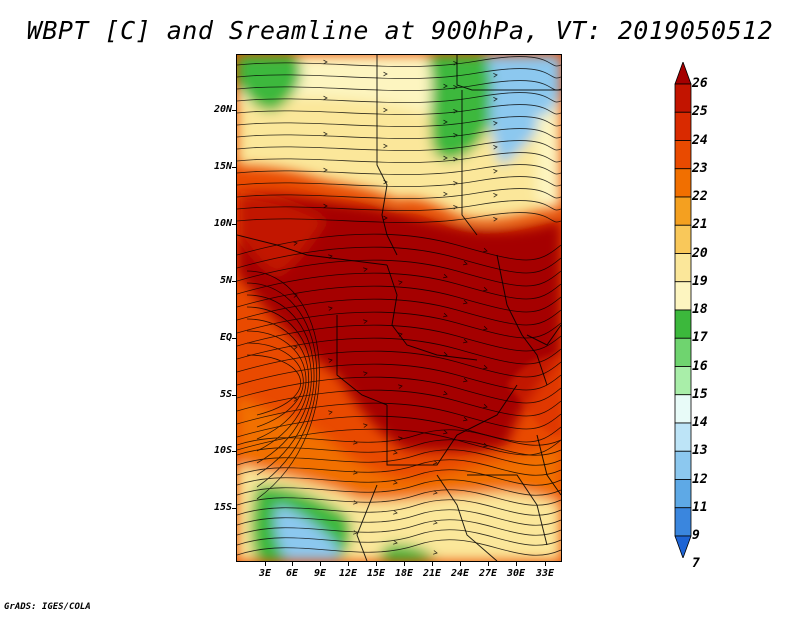  Describe the element at coordinates (700, 140) in the screenshot. I see `colorbar-label: 24` at that location.